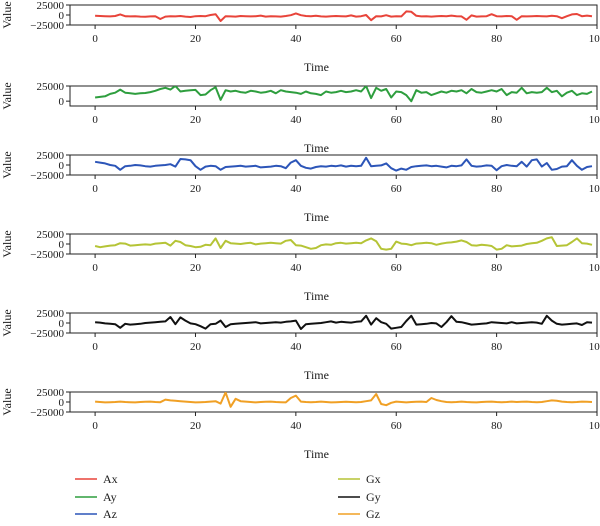 The width and height of the screenshot is (600, 526). Describe the element at coordinates (344, 16) in the screenshot. I see `series-line-ax` at that location.